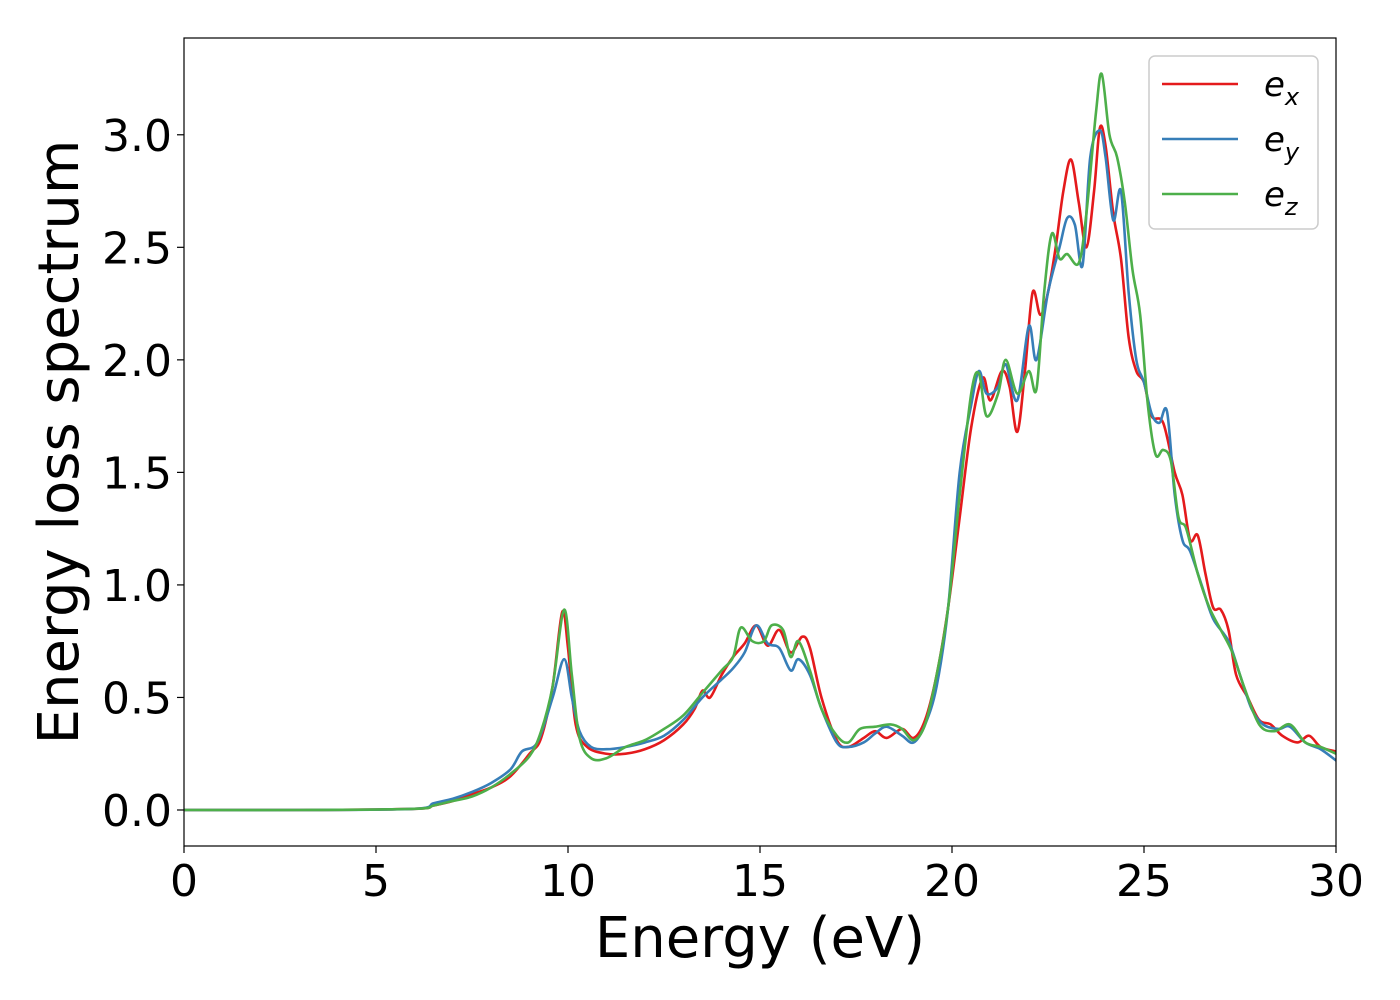  Describe the element at coordinates (760, 881) in the screenshot. I see `x-tick-label: 15` at that location.